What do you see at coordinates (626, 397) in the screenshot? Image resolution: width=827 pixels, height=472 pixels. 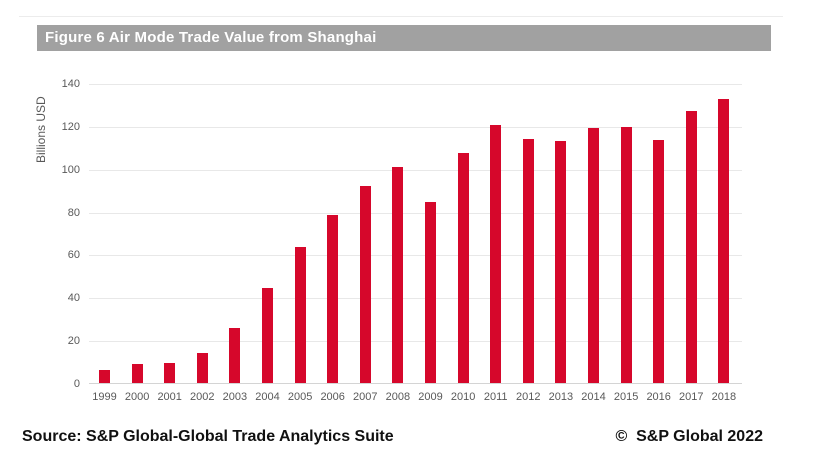 I see `x-tick-label-2015: 2015` at bounding box center [626, 397].